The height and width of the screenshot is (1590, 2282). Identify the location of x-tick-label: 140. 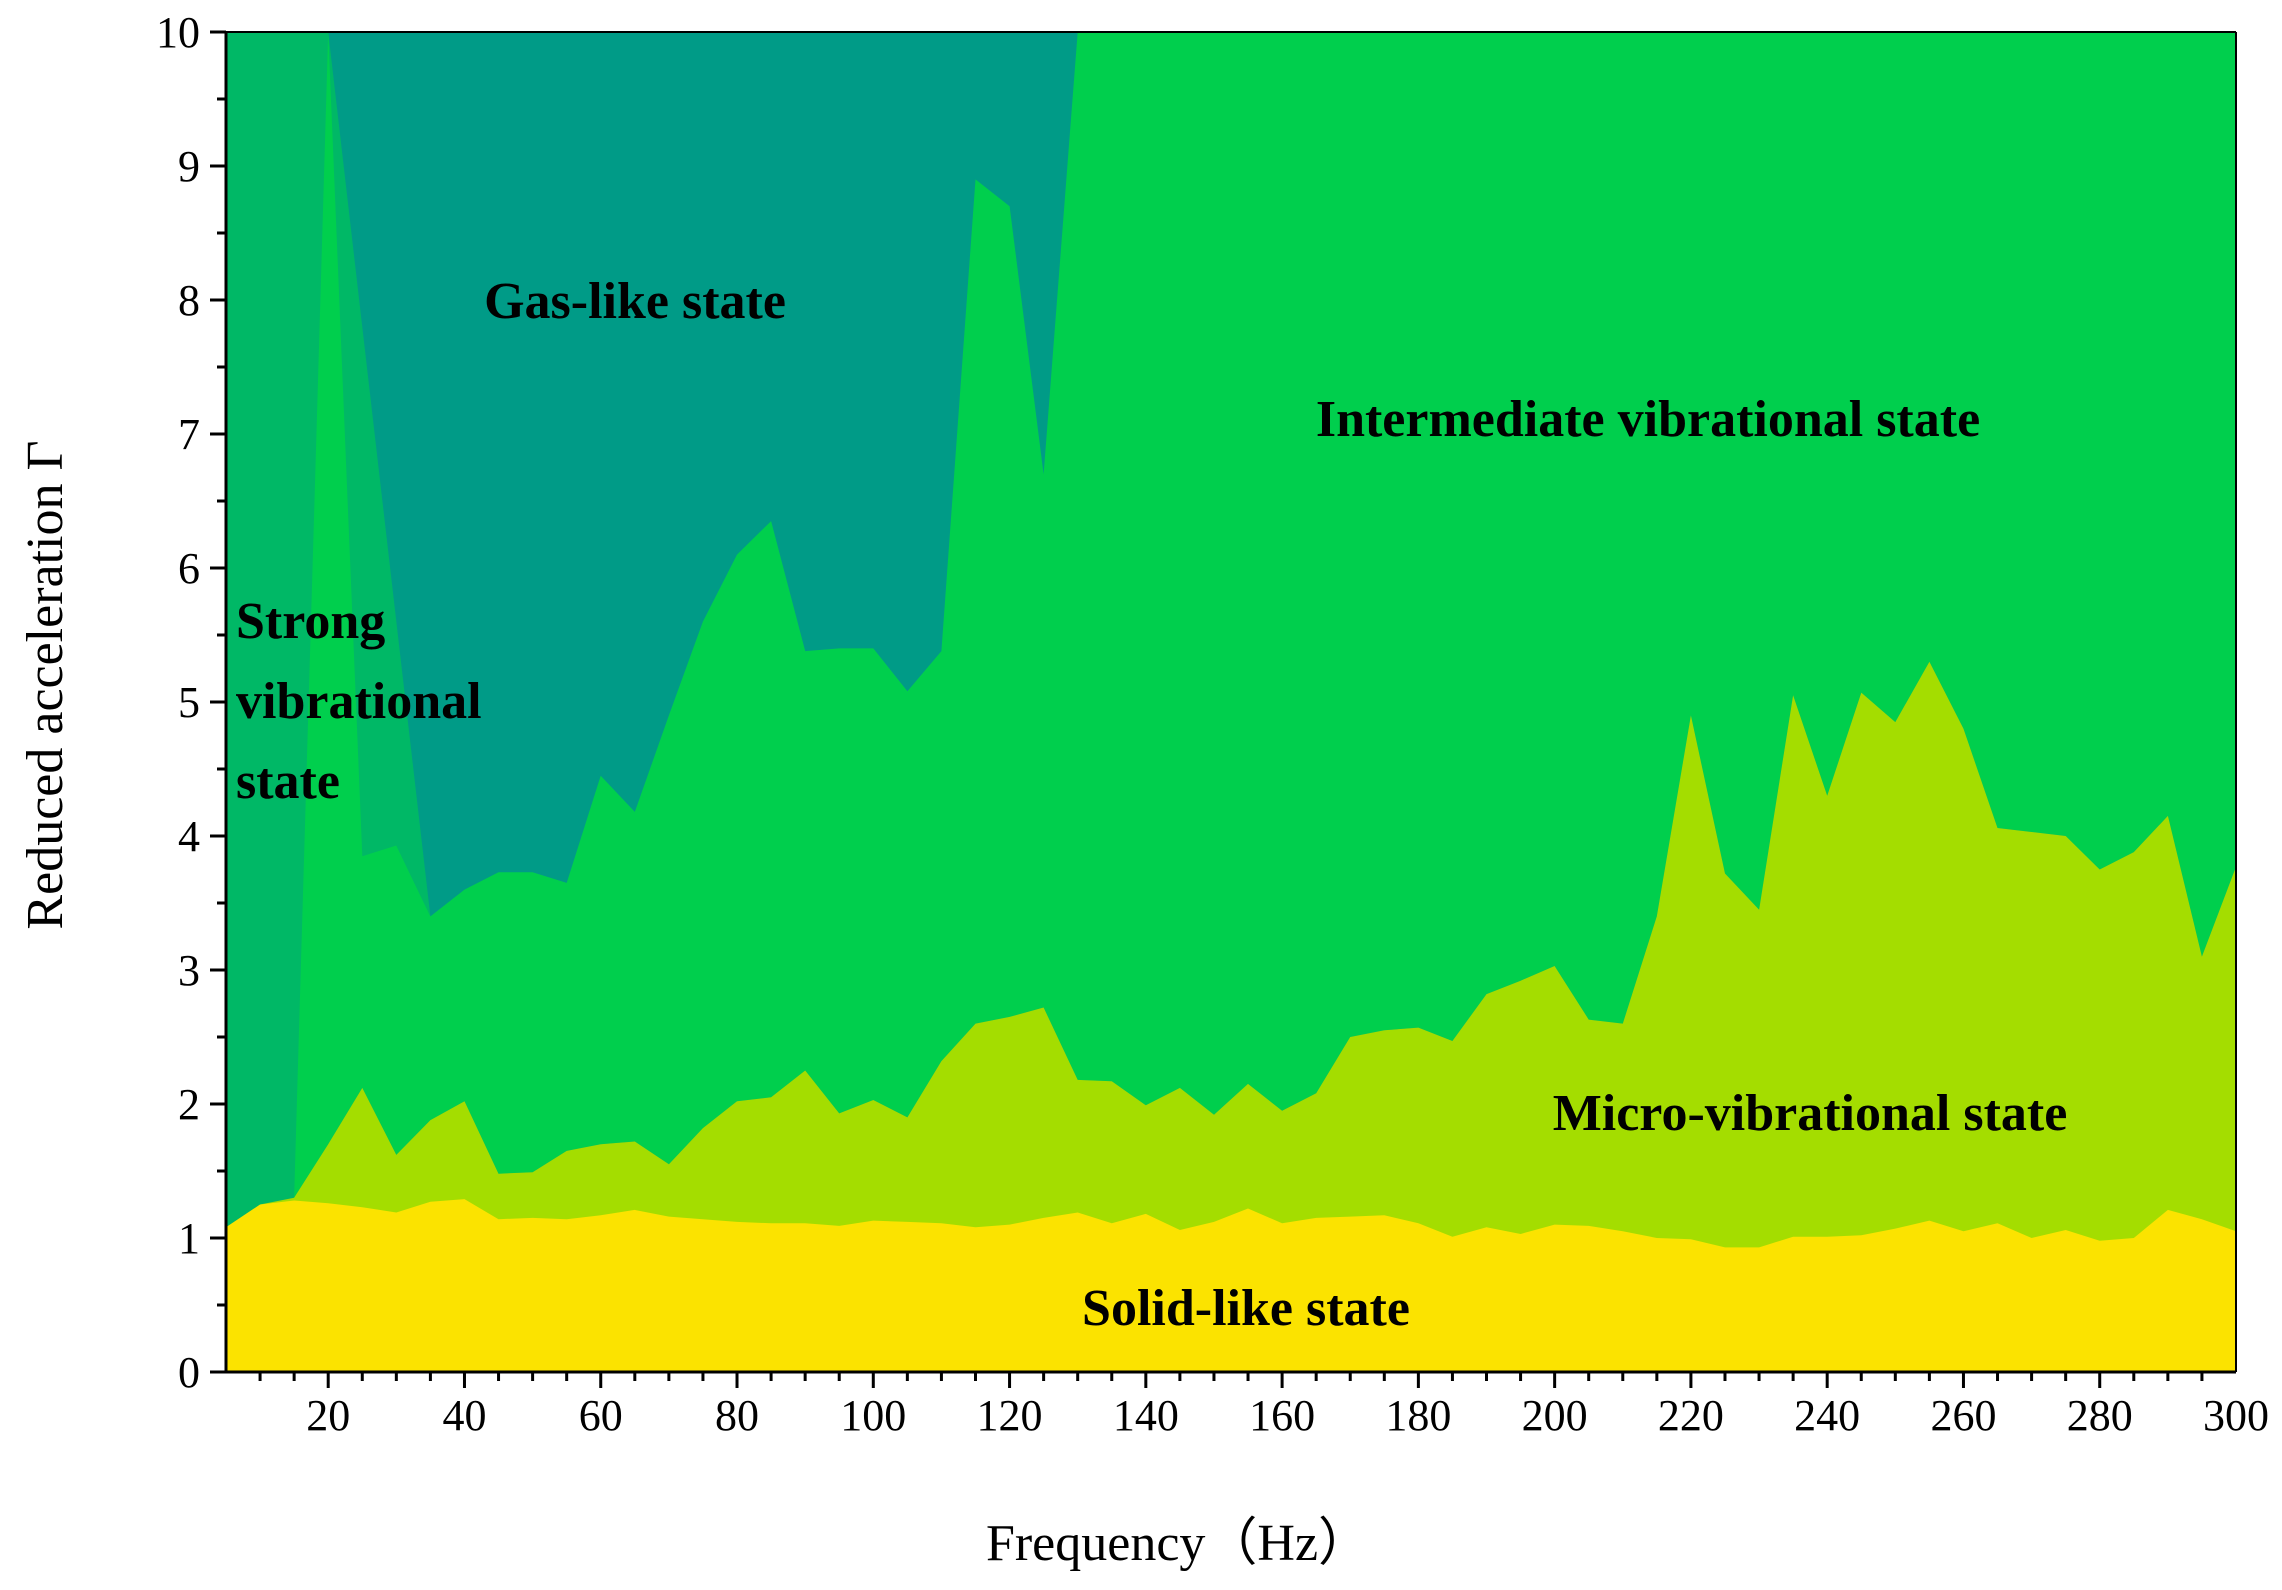
(1146, 1415).